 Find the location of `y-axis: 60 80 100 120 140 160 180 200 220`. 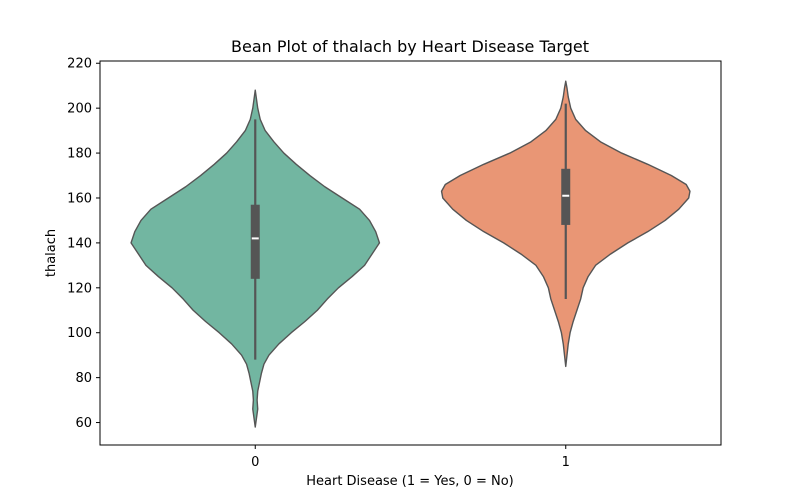

y-axis: 60 80 100 120 140 160 180 200 220 is located at coordinates (83, 244).